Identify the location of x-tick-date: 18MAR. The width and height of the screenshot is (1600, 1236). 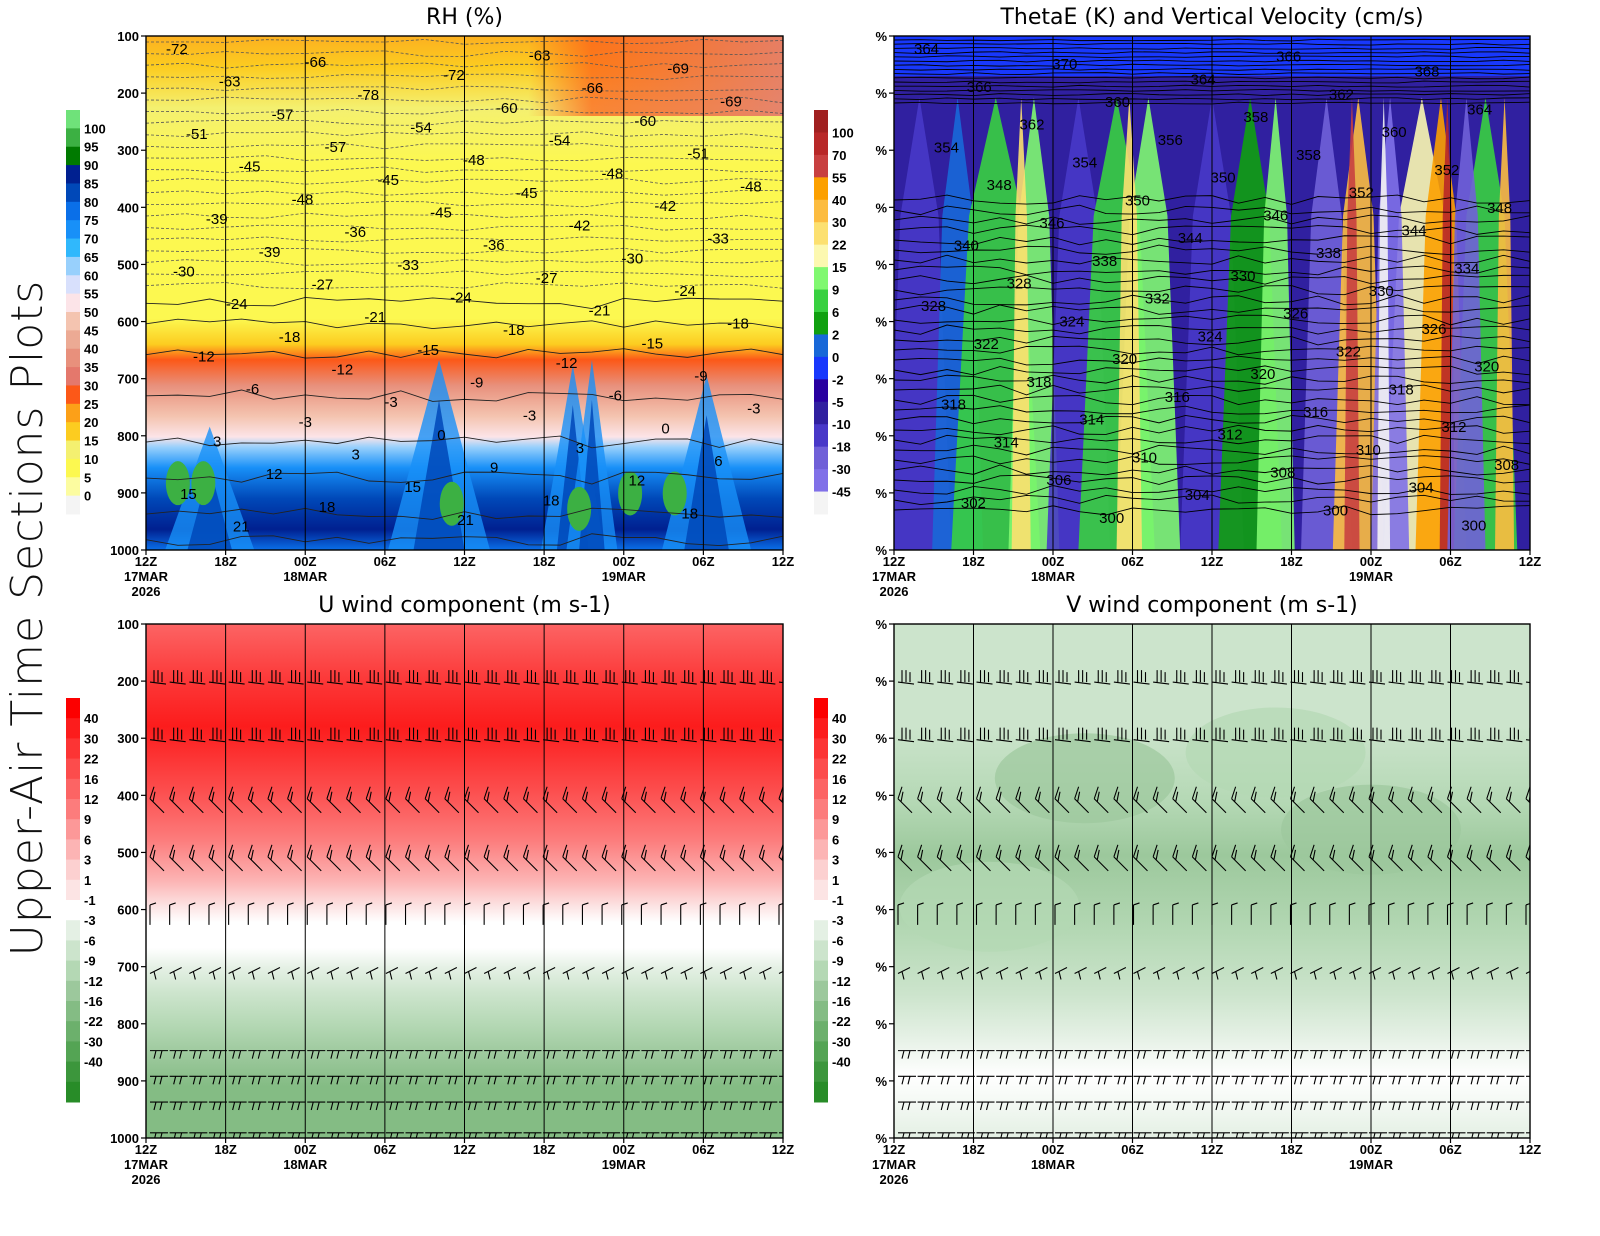
(305, 1164).